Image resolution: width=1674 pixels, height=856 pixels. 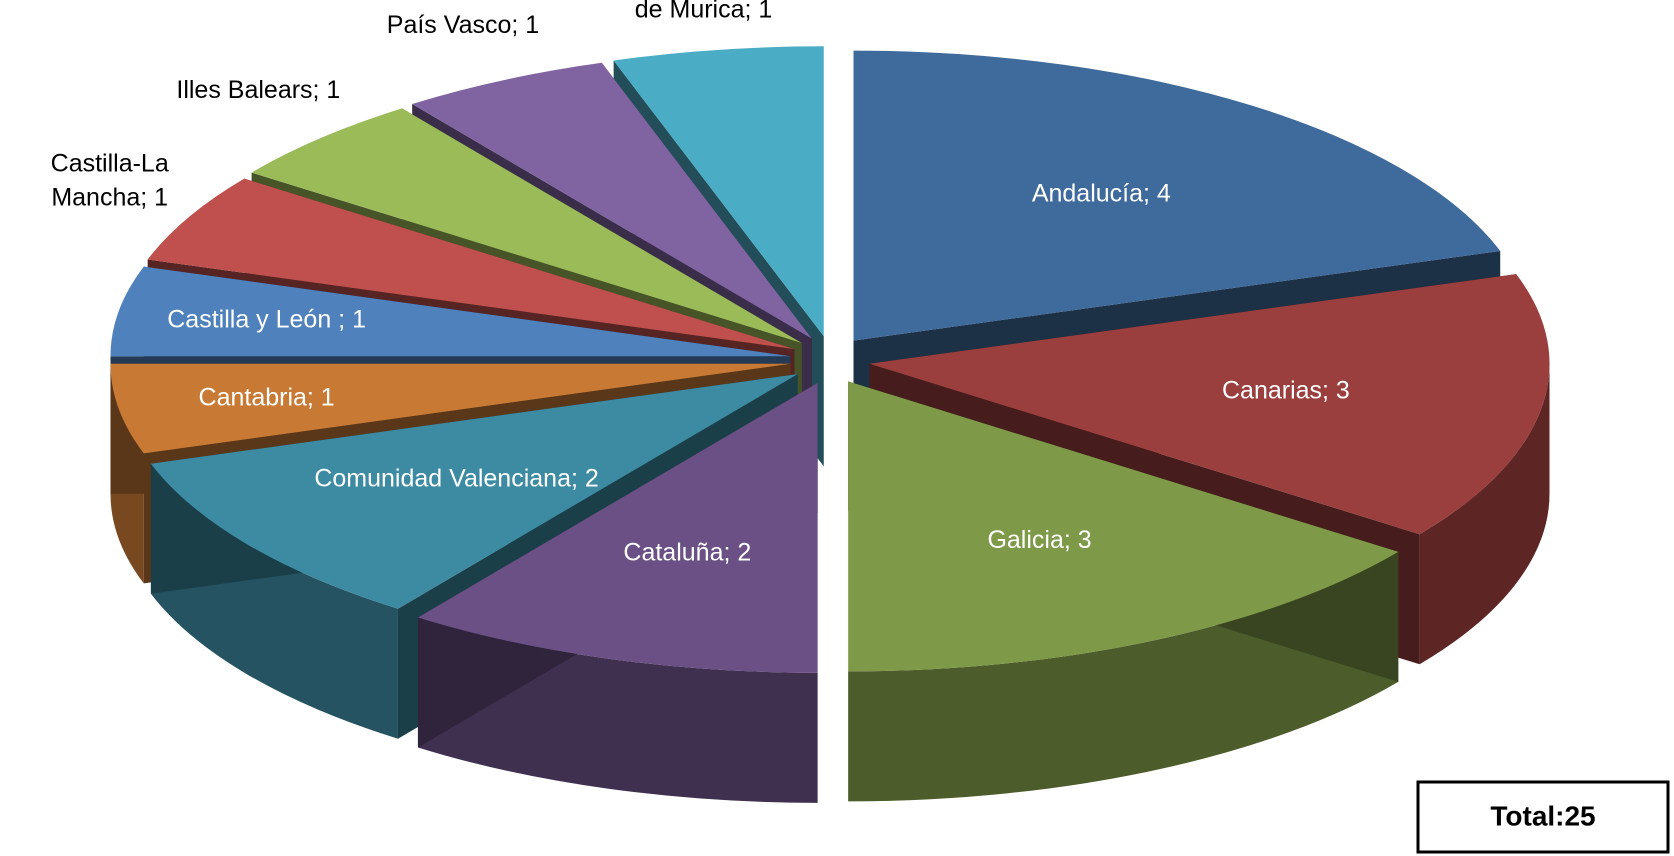 I want to click on label-line: de Murica; 1, so click(x=704, y=11).